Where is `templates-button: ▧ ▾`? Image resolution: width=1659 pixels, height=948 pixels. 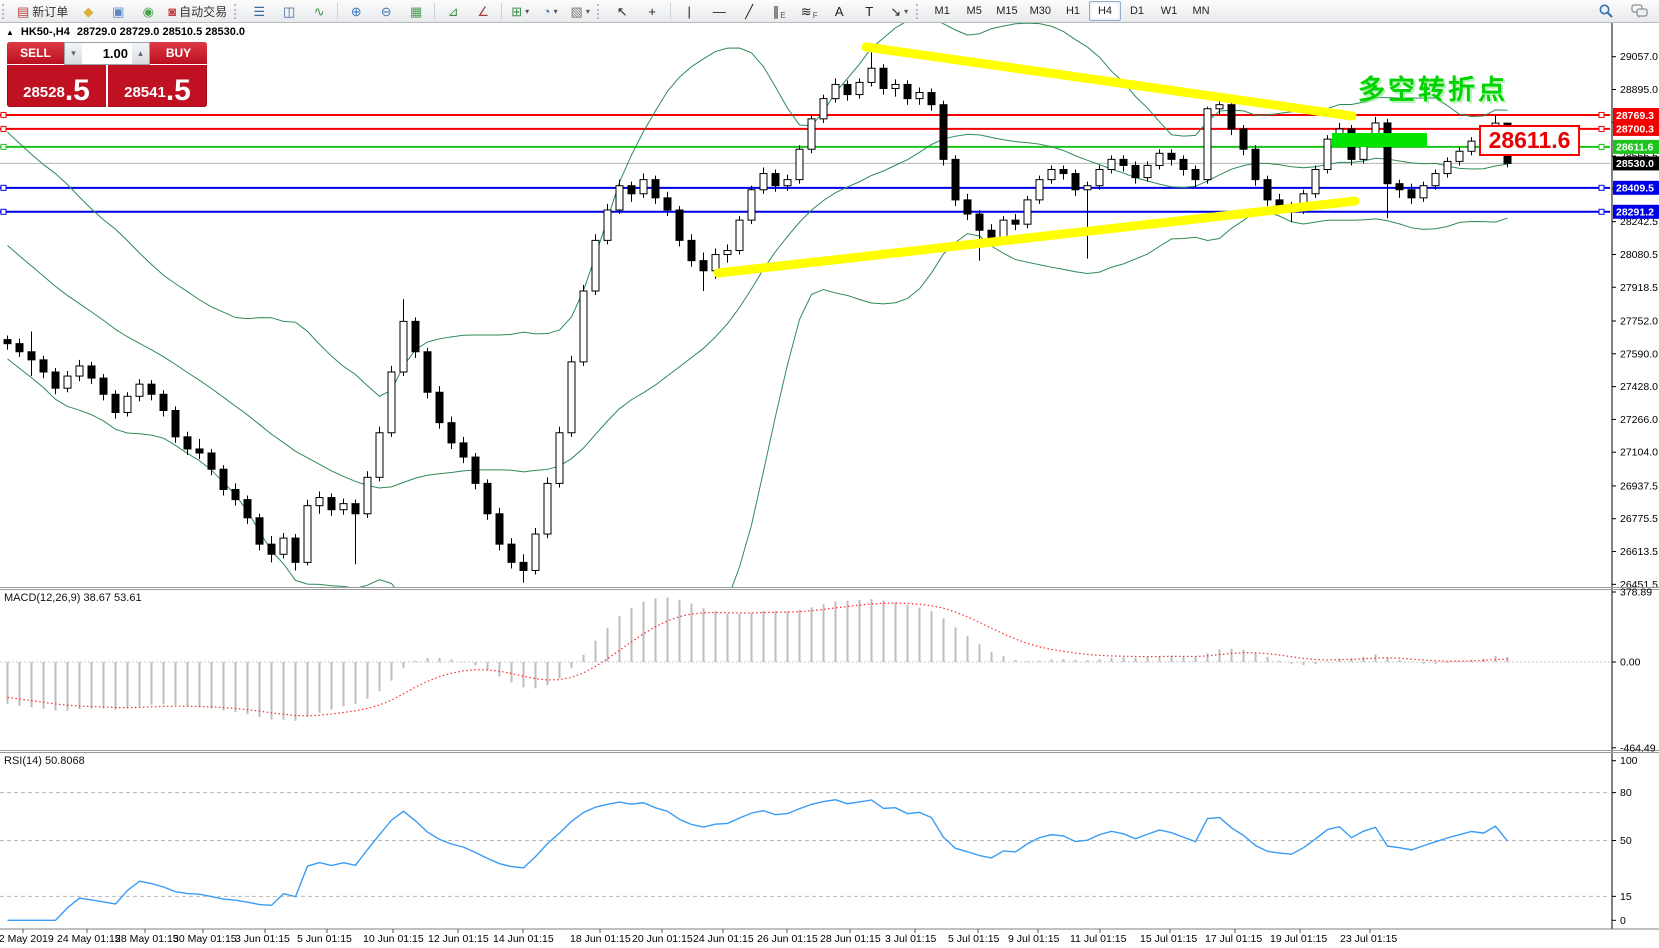 templates-button: ▧ ▾ is located at coordinates (580, 11).